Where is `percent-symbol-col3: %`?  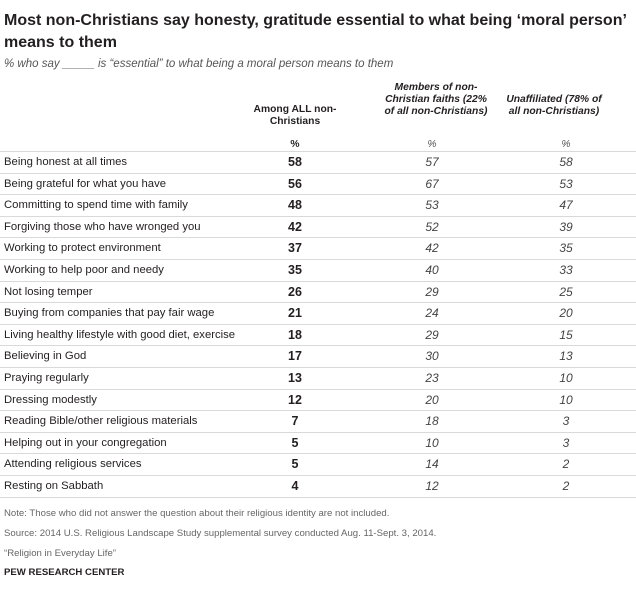 percent-symbol-col3: % is located at coordinates (566, 144).